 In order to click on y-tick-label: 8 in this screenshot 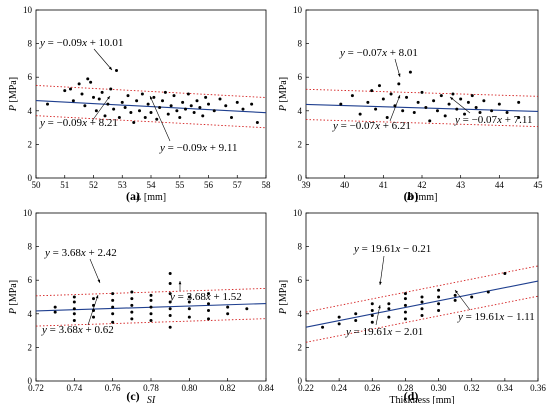, I will do `click(30, 247)`.